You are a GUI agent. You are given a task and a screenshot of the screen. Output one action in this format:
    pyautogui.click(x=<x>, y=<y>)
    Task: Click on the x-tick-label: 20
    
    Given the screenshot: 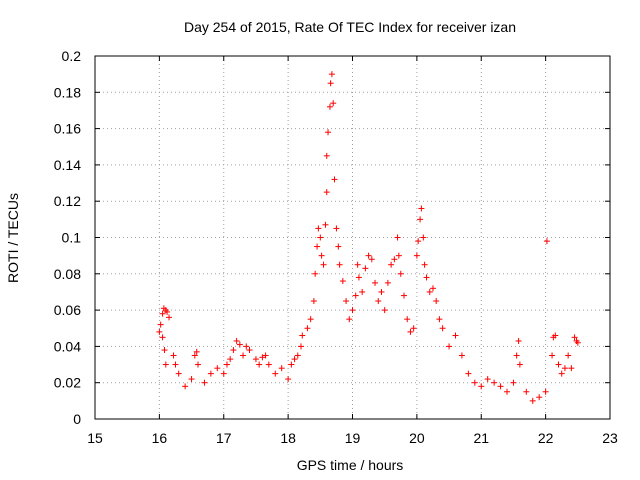 What is the action you would take?
    pyautogui.click(x=417, y=438)
    